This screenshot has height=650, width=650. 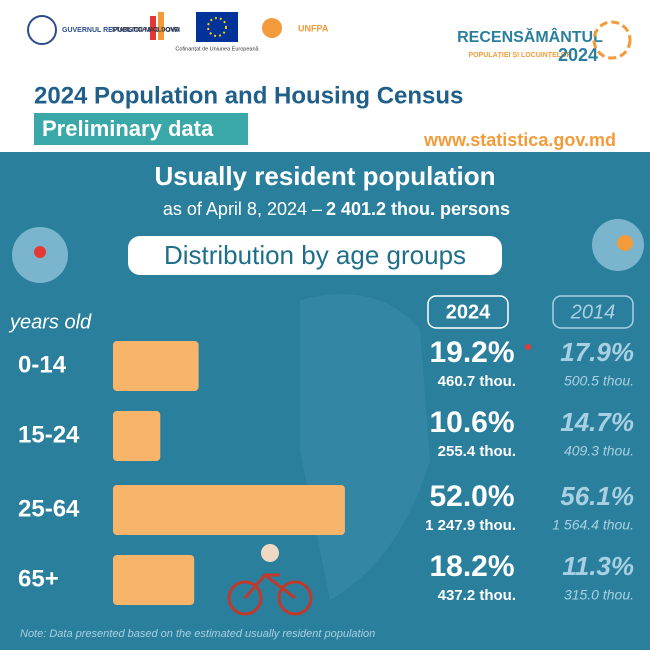 I want to click on gov-emblem, so click(x=42, y=30).